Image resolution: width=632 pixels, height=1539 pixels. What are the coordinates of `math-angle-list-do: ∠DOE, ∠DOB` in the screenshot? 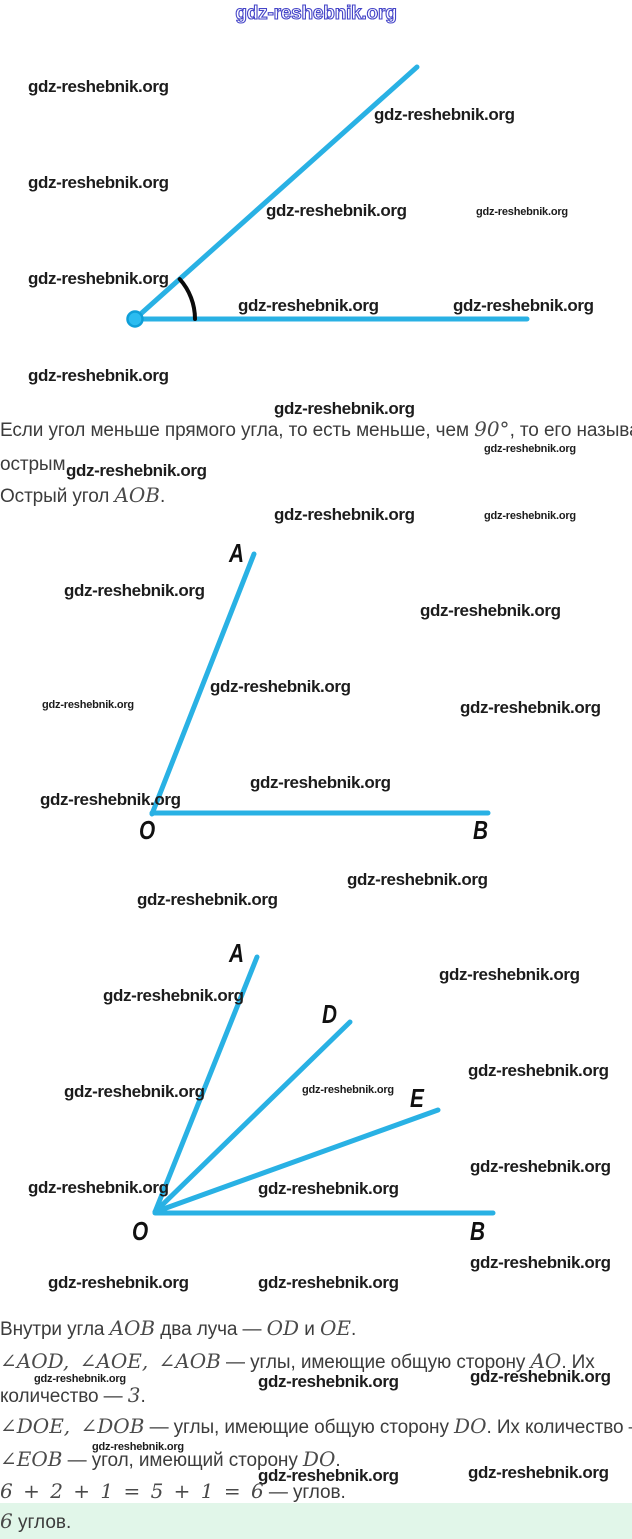 It's located at (72, 1426).